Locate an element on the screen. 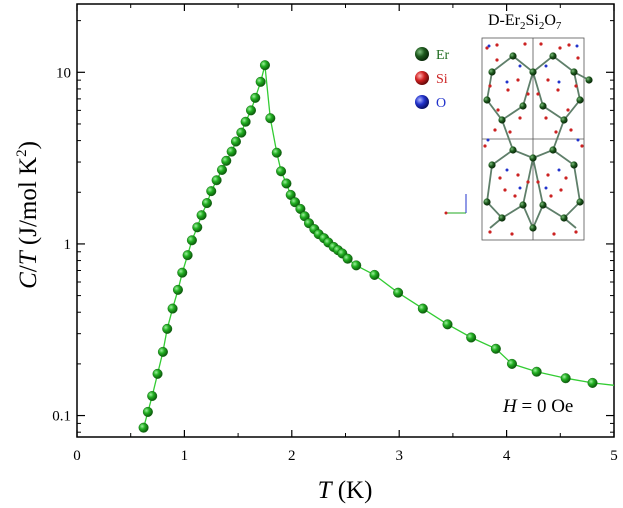 The image size is (623, 508). field-annotation: H = 0 Oe is located at coordinates (537, 406).